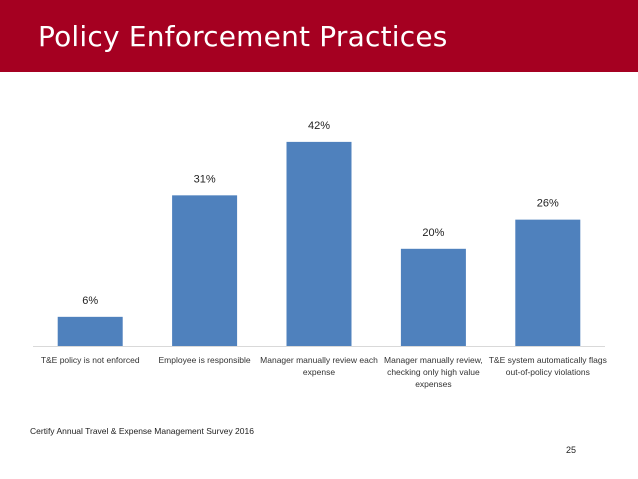 The height and width of the screenshot is (479, 638). What do you see at coordinates (90, 360) in the screenshot?
I see `category-label-0: T&E policy is not enforced` at bounding box center [90, 360].